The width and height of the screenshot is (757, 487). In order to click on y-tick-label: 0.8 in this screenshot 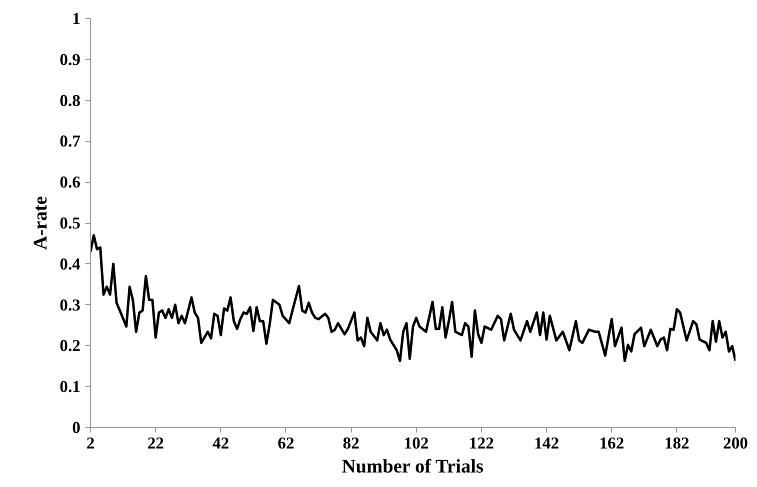, I will do `click(70, 100)`.